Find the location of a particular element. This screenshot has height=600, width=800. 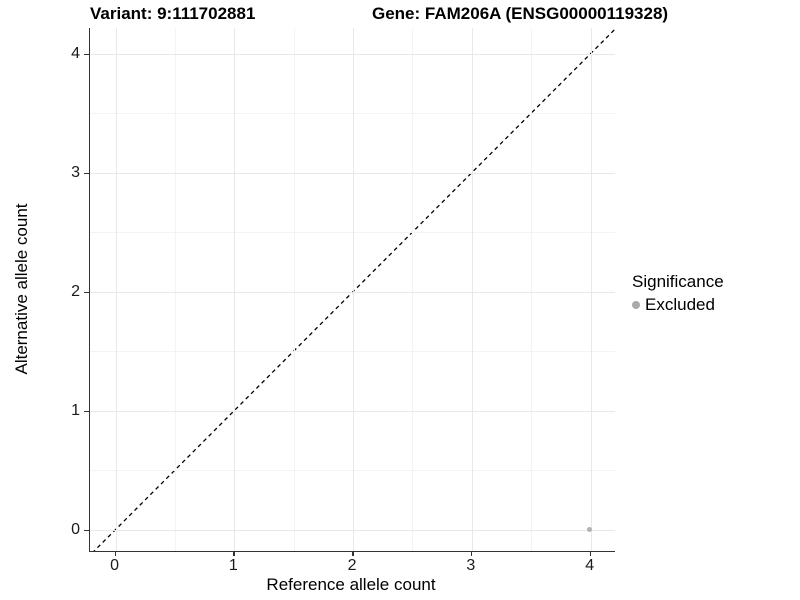

legend-title: Significance is located at coordinates (678, 281).